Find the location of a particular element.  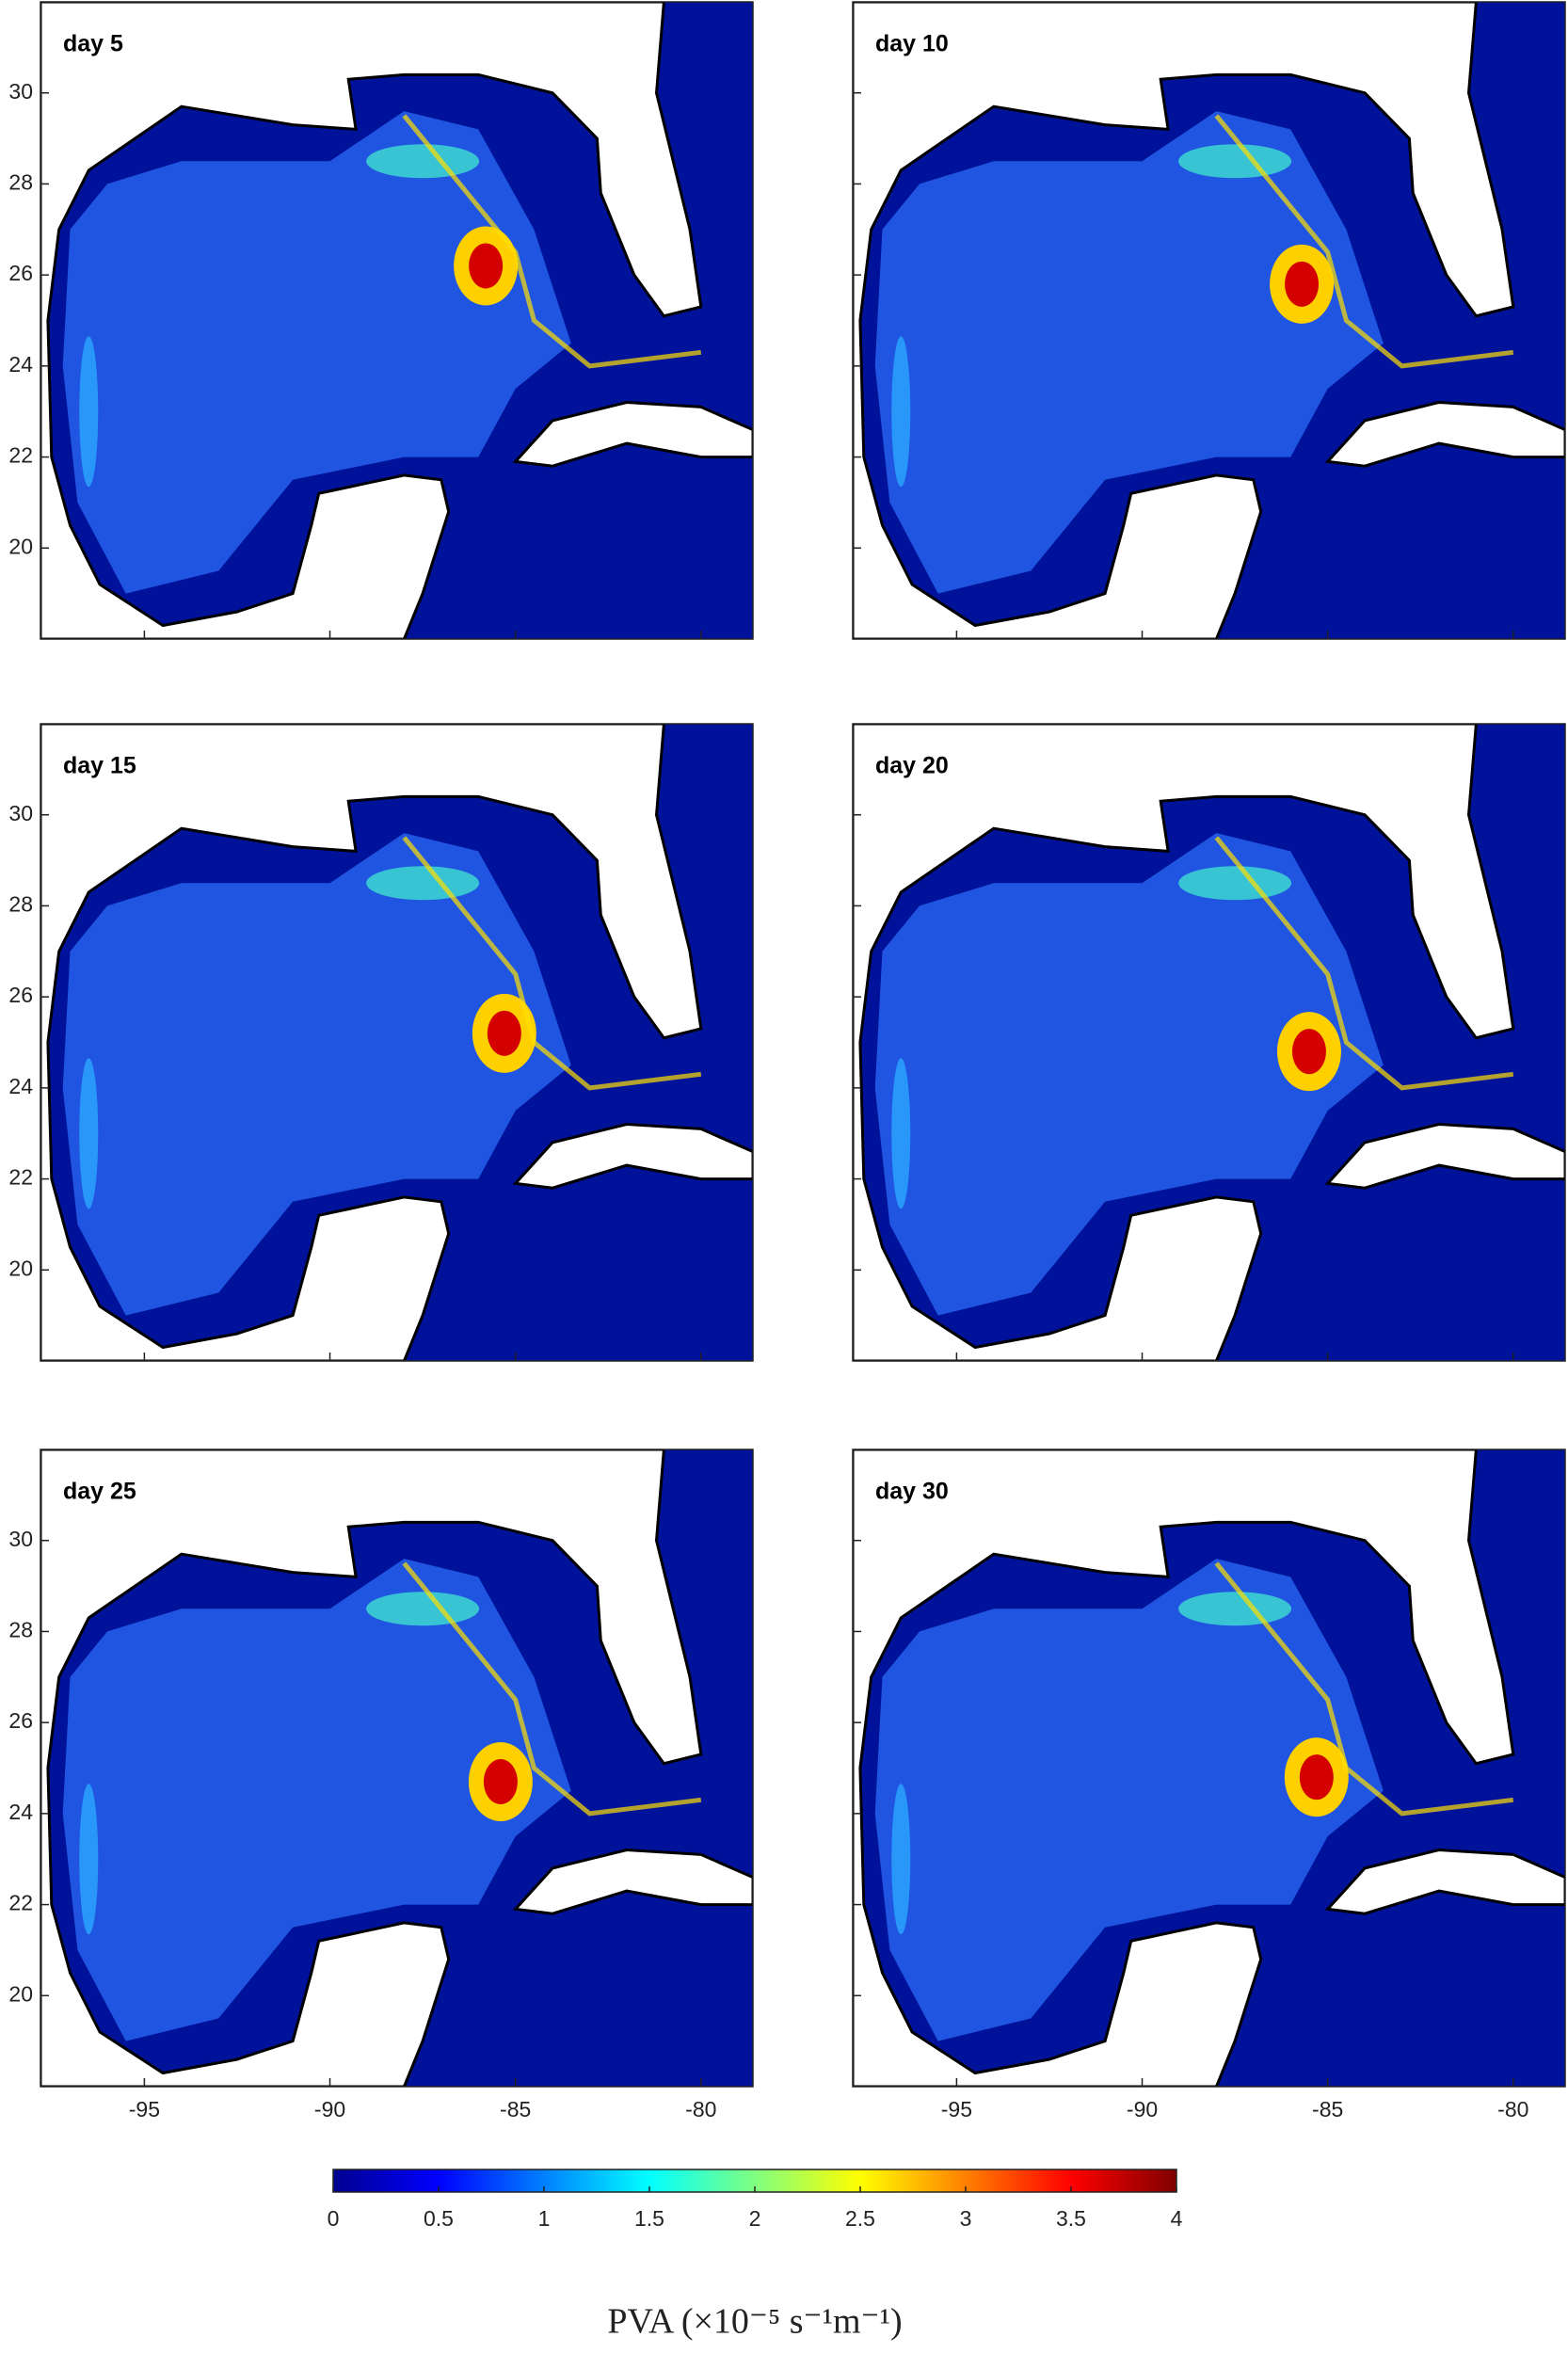

panel-title: day 10 is located at coordinates (912, 44).